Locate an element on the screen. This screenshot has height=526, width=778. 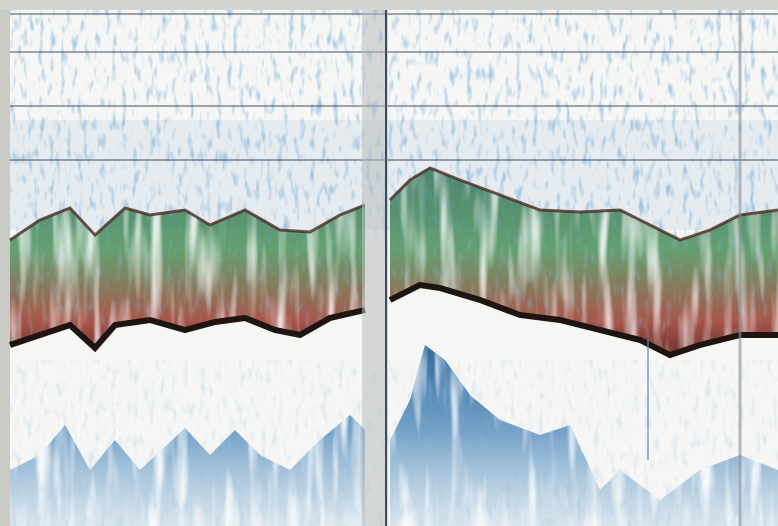
left-border is located at coordinates (5, 263).